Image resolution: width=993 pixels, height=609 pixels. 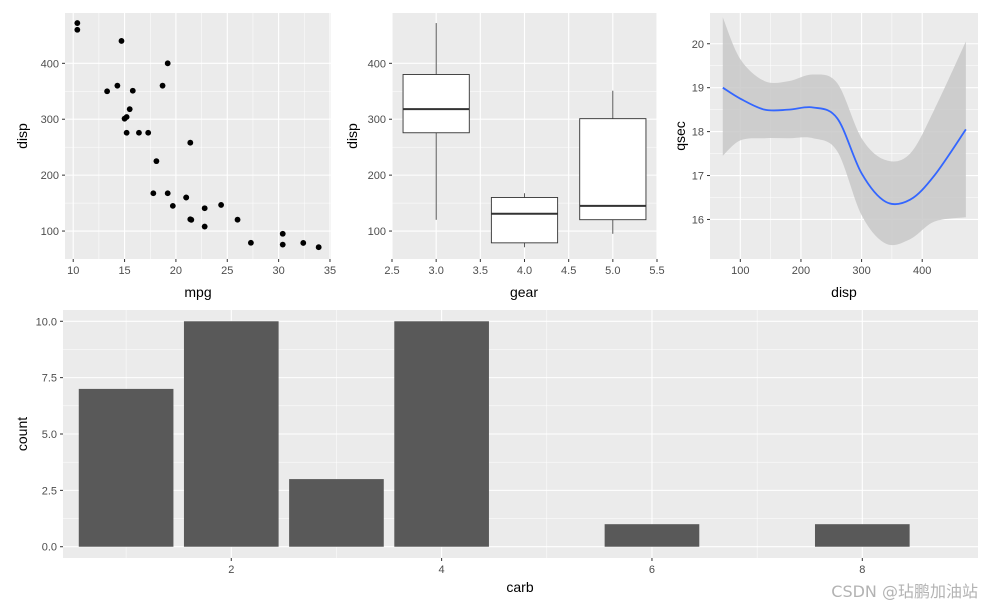 What do you see at coordinates (801, 271) in the screenshot?
I see `x-tick-label: 200` at bounding box center [801, 271].